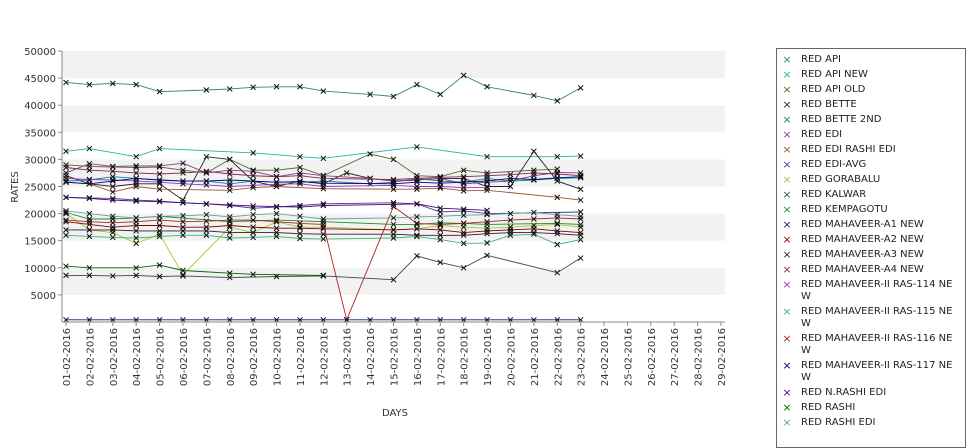  What do you see at coordinates (699, 357) in the screenshot?
I see `x-tick-label: 28-02-2016` at bounding box center [699, 357].